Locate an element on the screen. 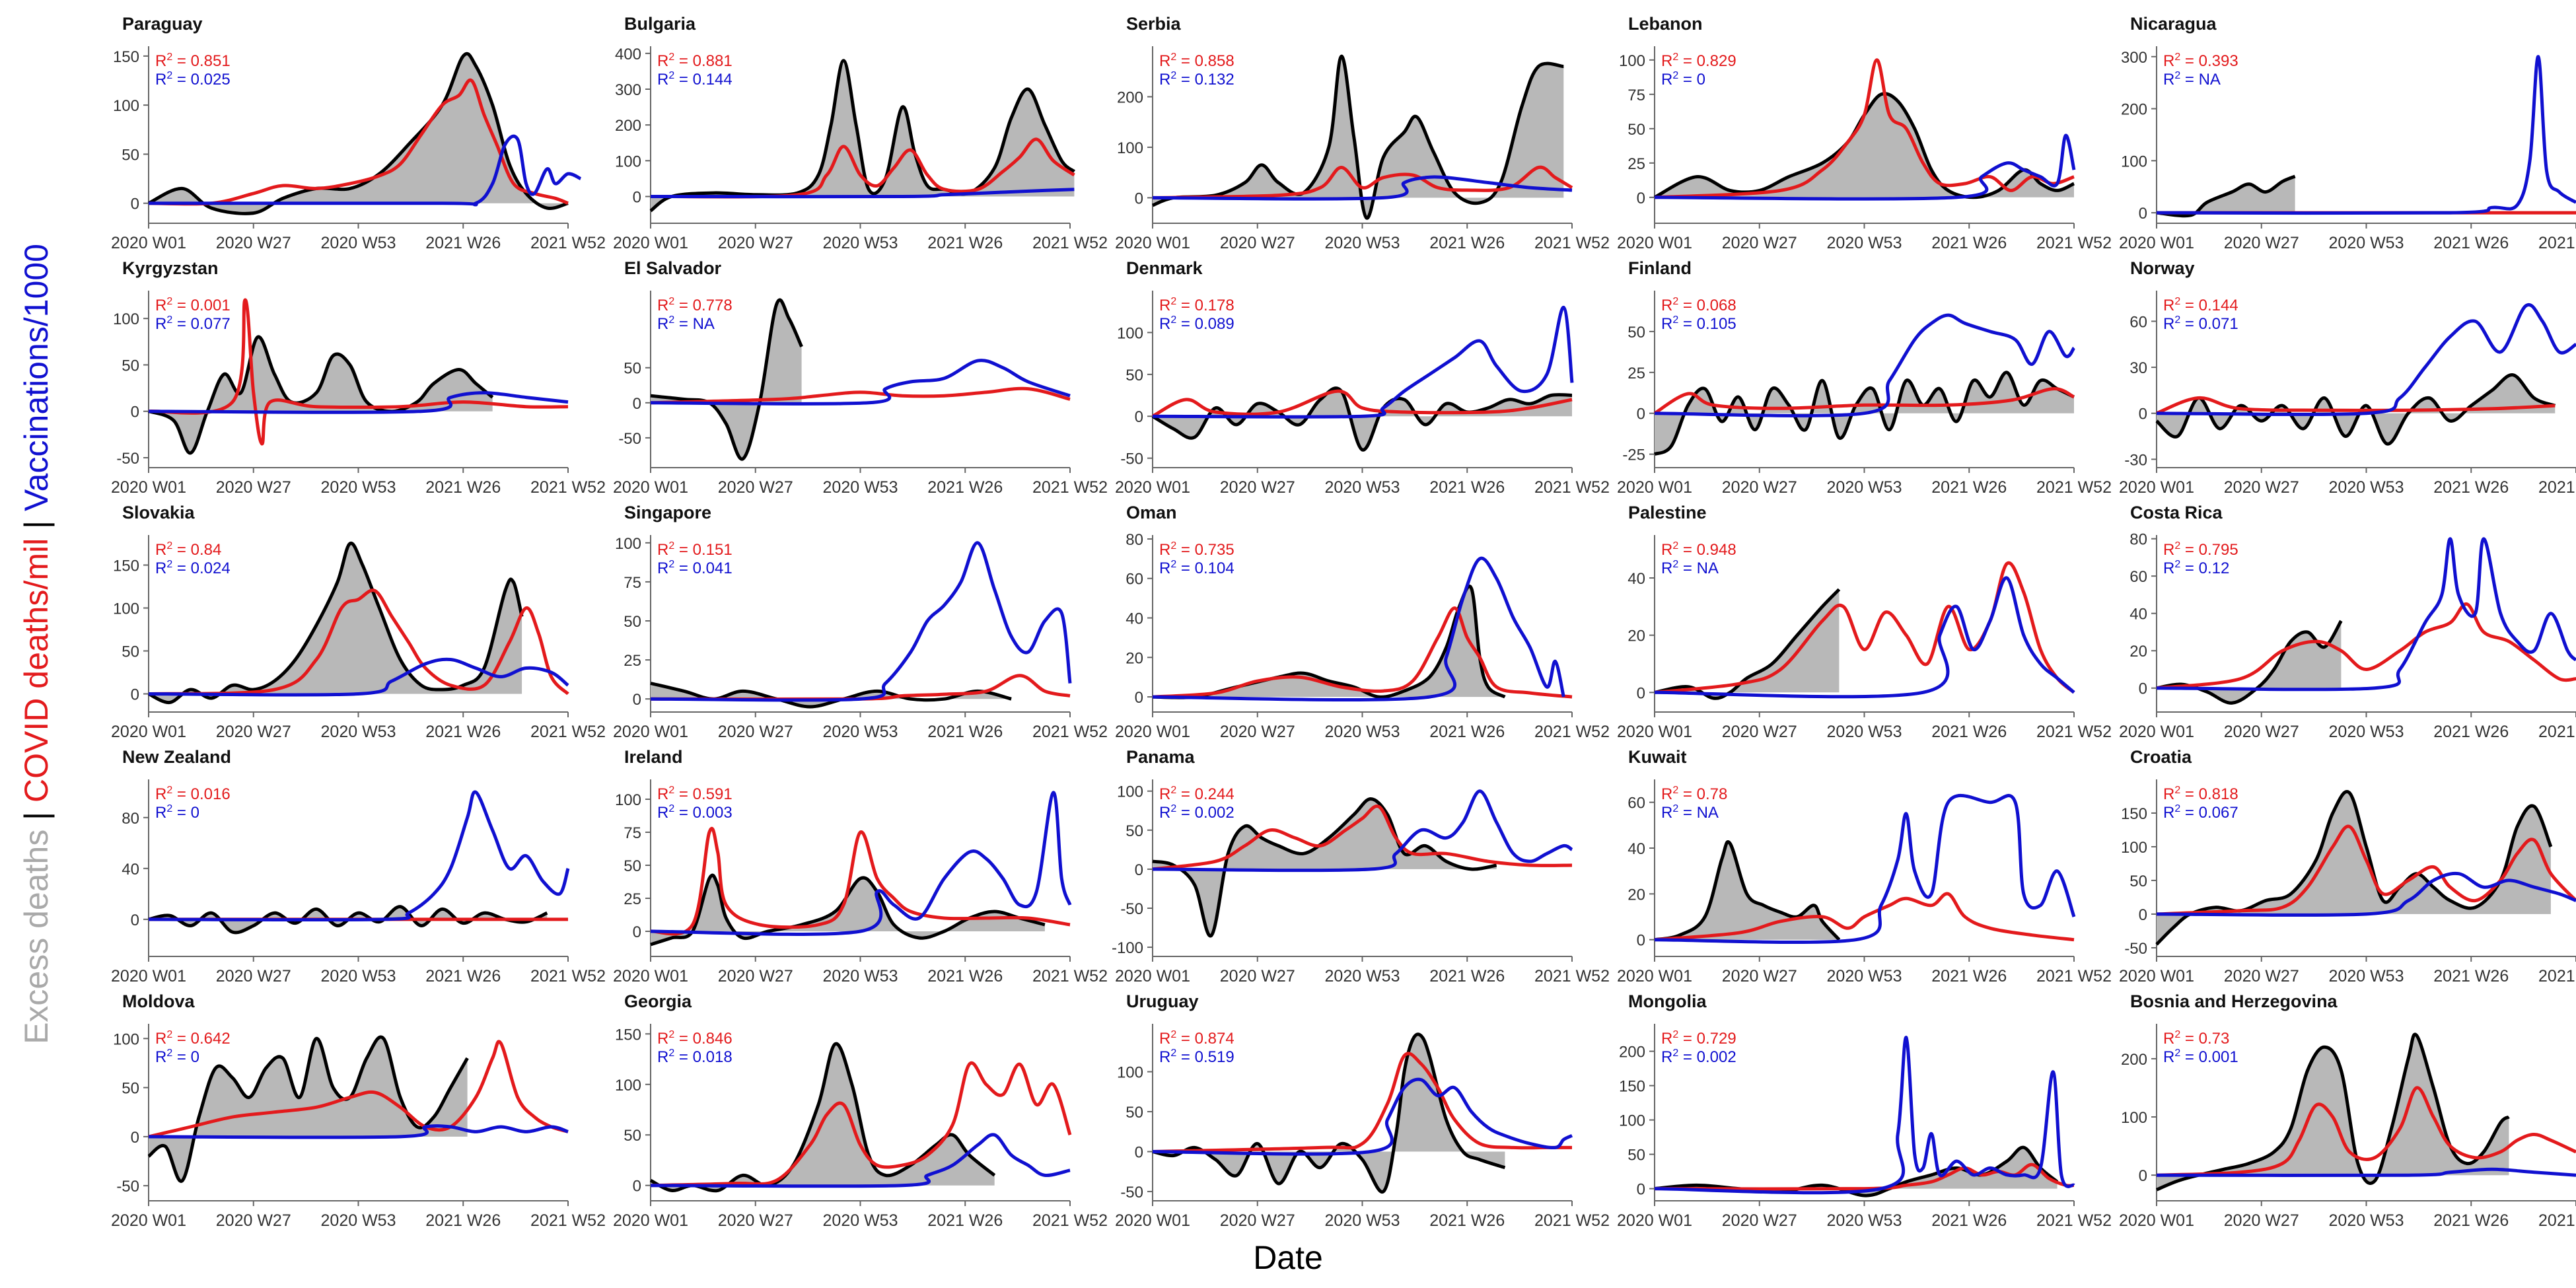 The image size is (2576, 1288). y-tick-label: 60 is located at coordinates (1135, 580).